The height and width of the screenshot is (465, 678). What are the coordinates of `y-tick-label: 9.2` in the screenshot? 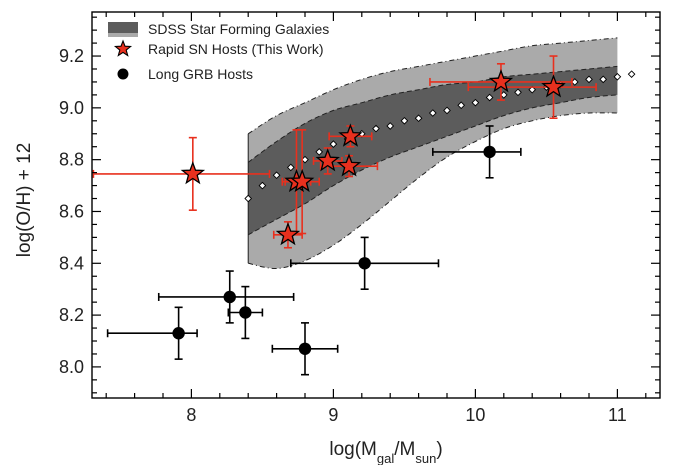 It's located at (71, 56).